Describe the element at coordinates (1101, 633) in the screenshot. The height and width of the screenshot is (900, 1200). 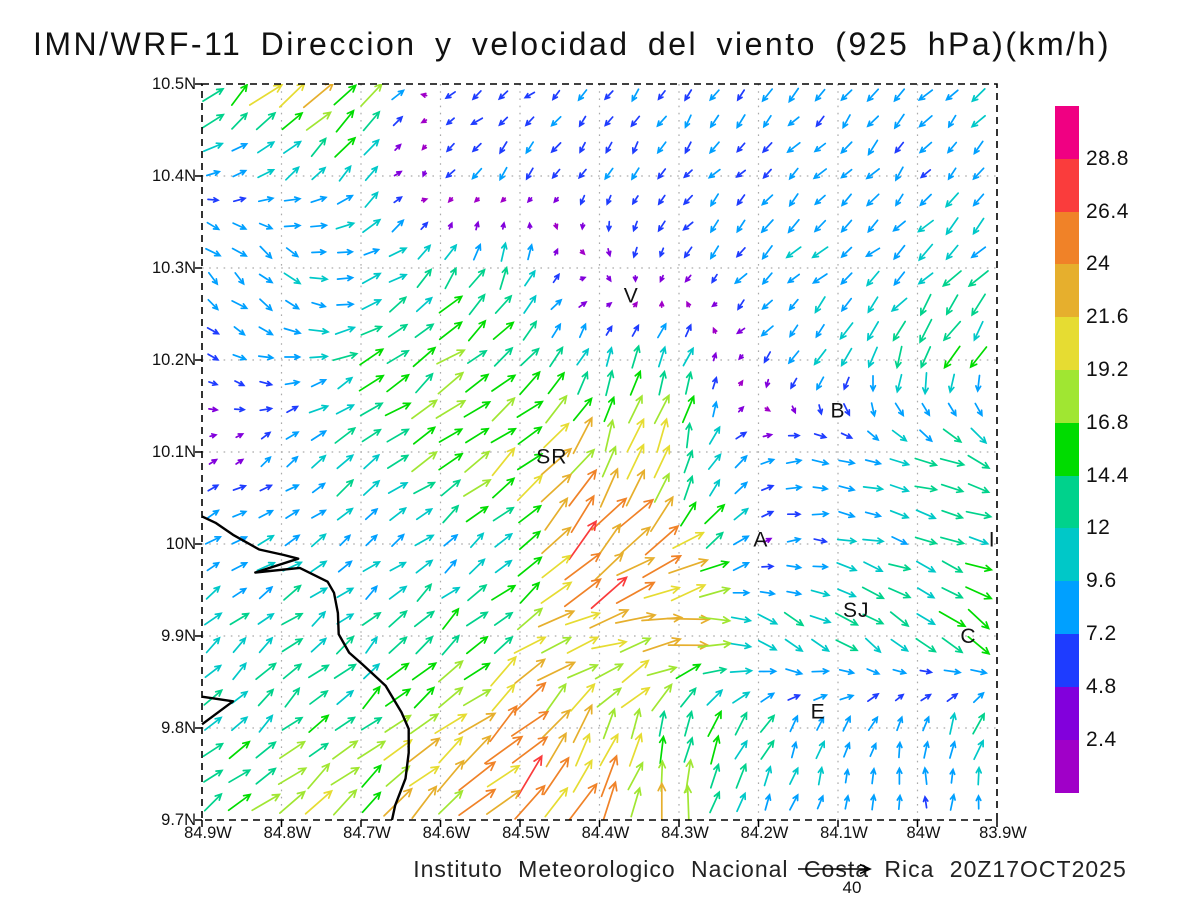
I see `colorbar-label: 7.2` at that location.